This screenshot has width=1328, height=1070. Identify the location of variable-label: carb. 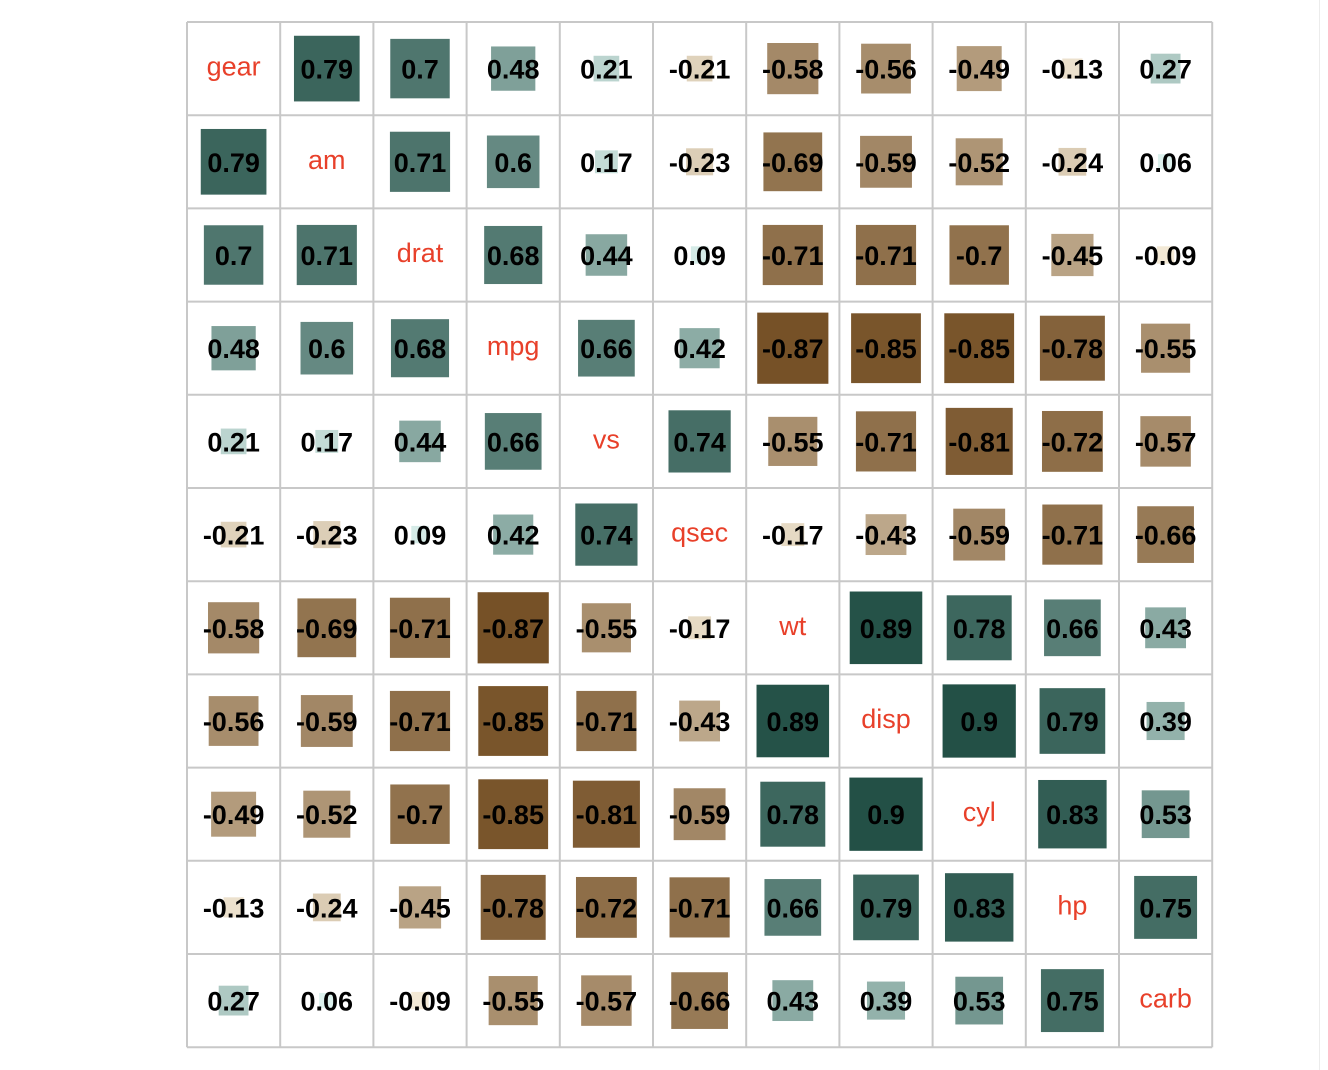
(1165, 999).